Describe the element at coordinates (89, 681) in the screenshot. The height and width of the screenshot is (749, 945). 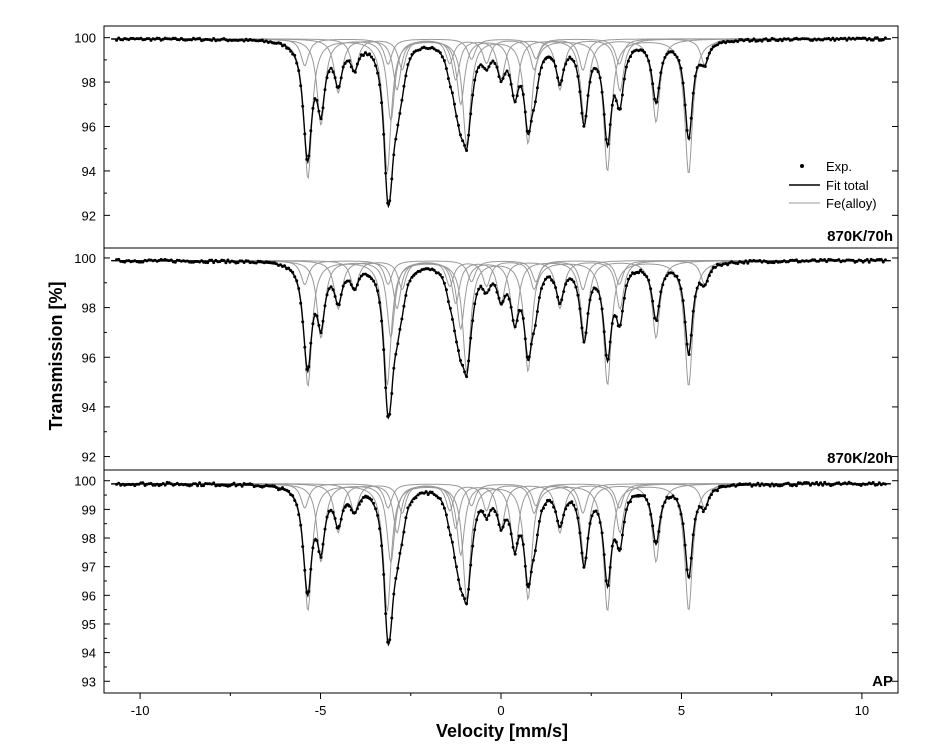
I see `y-tick-label: 93` at that location.